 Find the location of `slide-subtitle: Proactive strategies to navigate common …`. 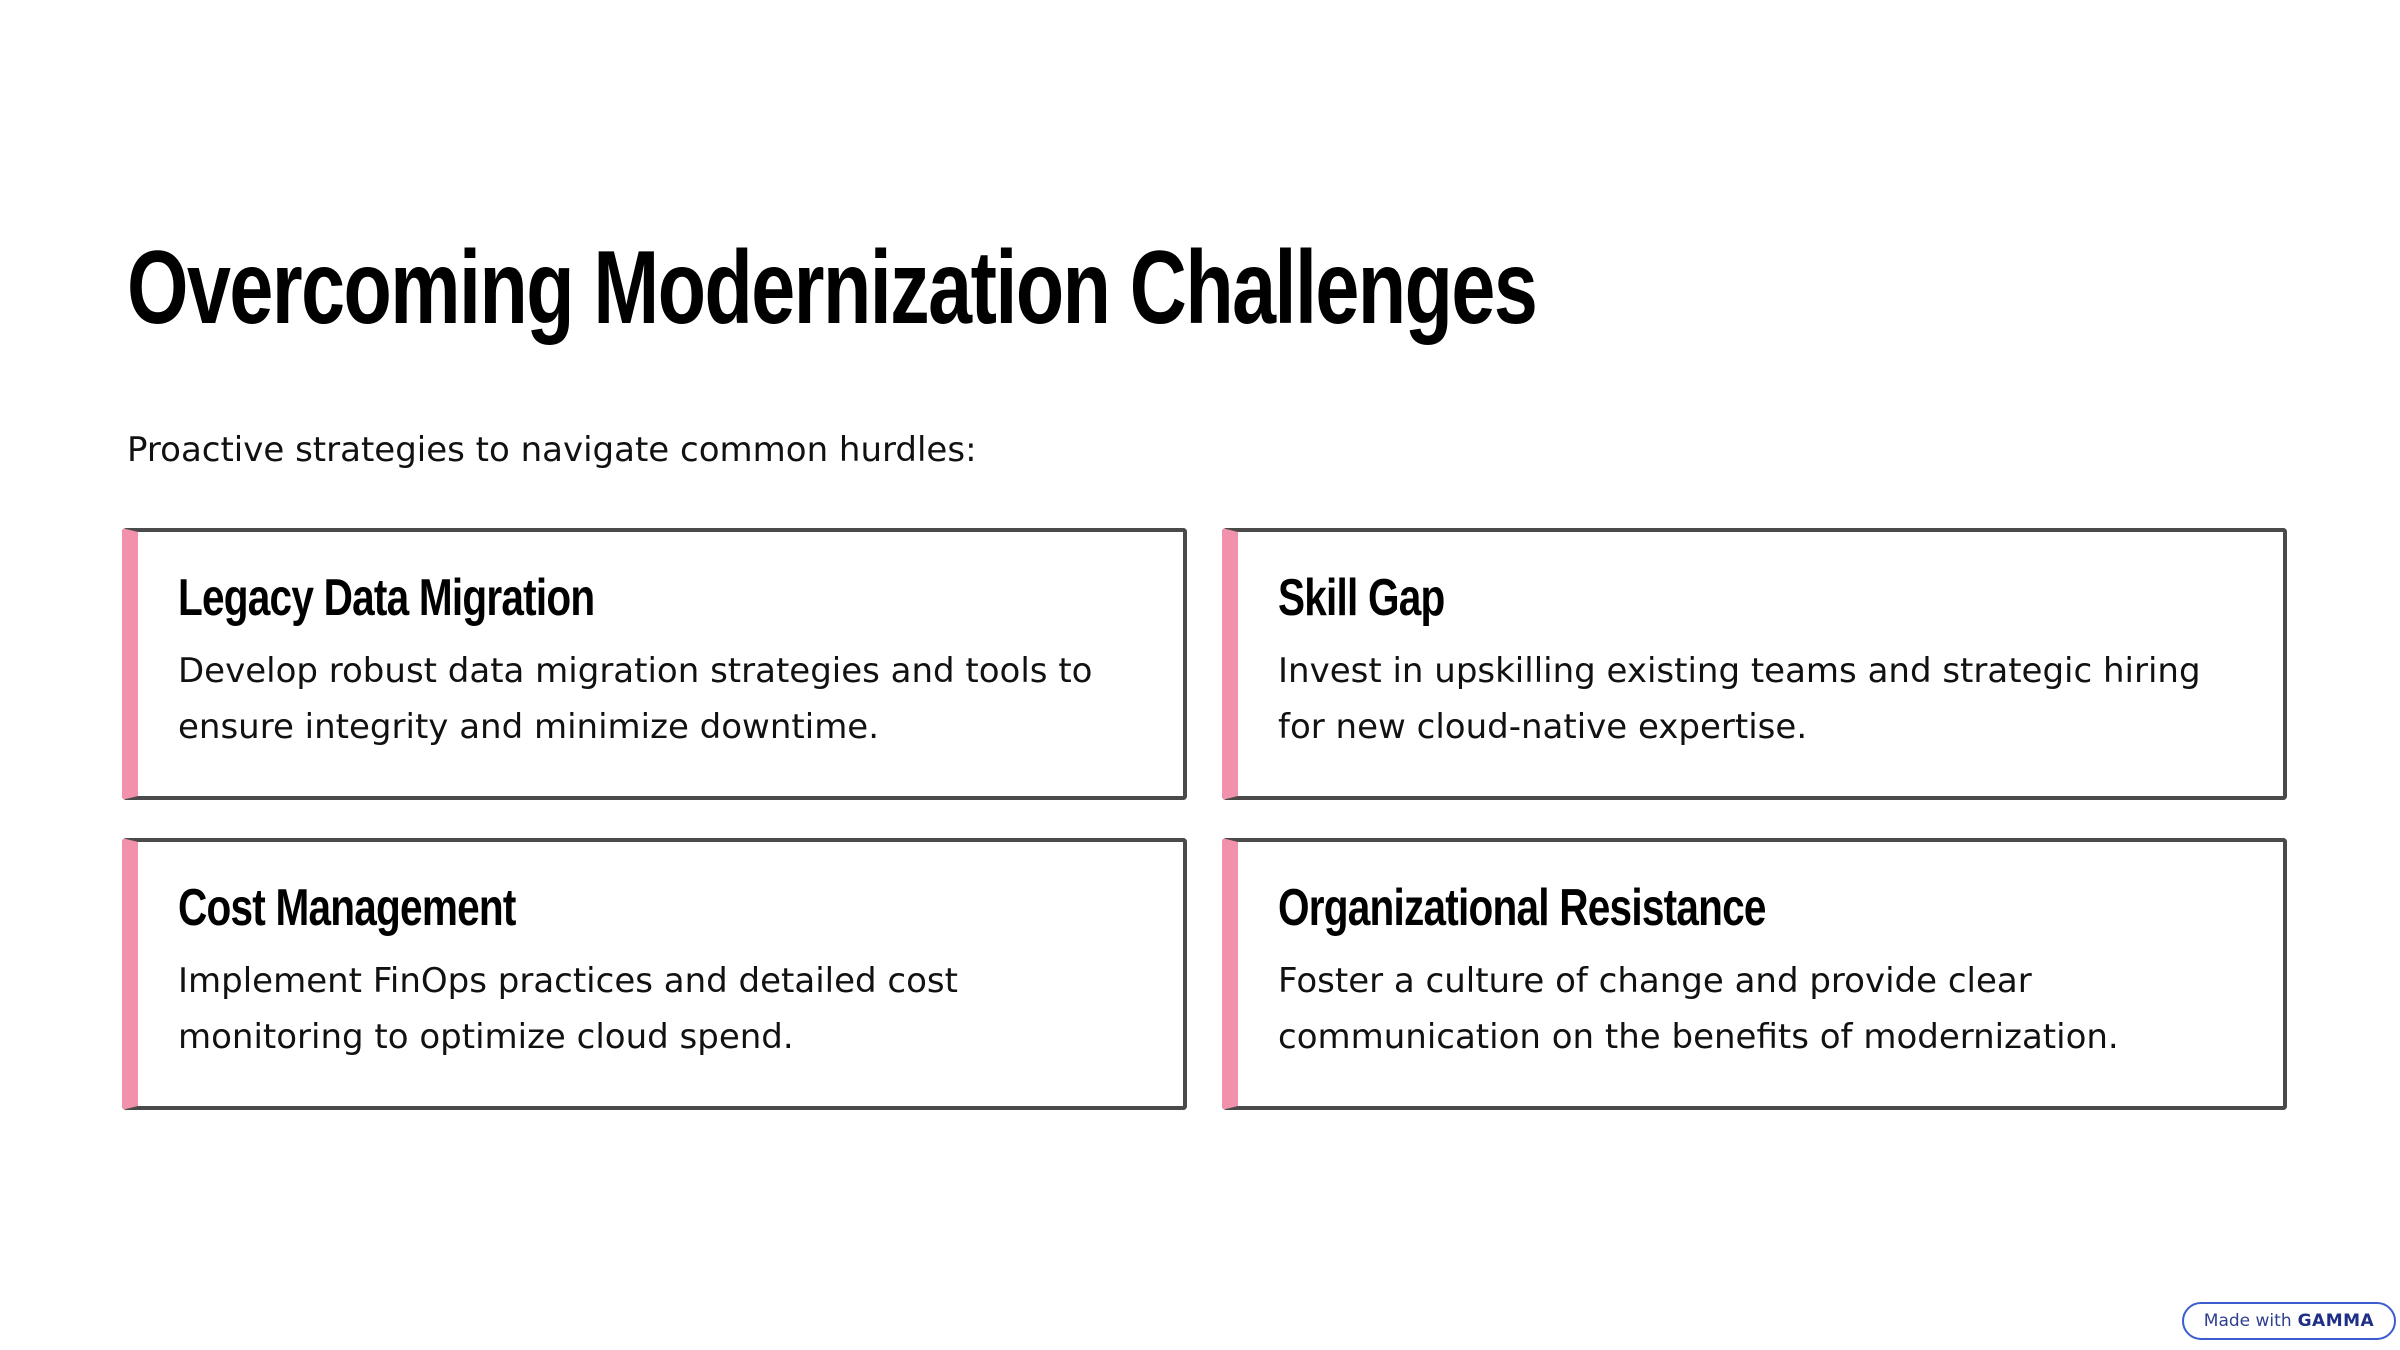

slide-subtitle: Proactive strategies to navigate common … is located at coordinates (552, 450).